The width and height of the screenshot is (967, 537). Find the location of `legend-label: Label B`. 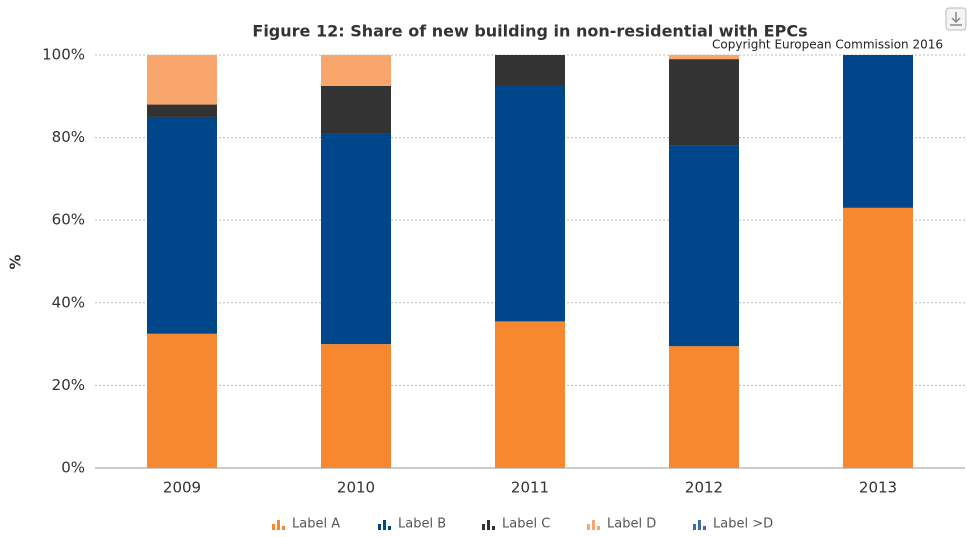

legend-label: Label B is located at coordinates (422, 524).